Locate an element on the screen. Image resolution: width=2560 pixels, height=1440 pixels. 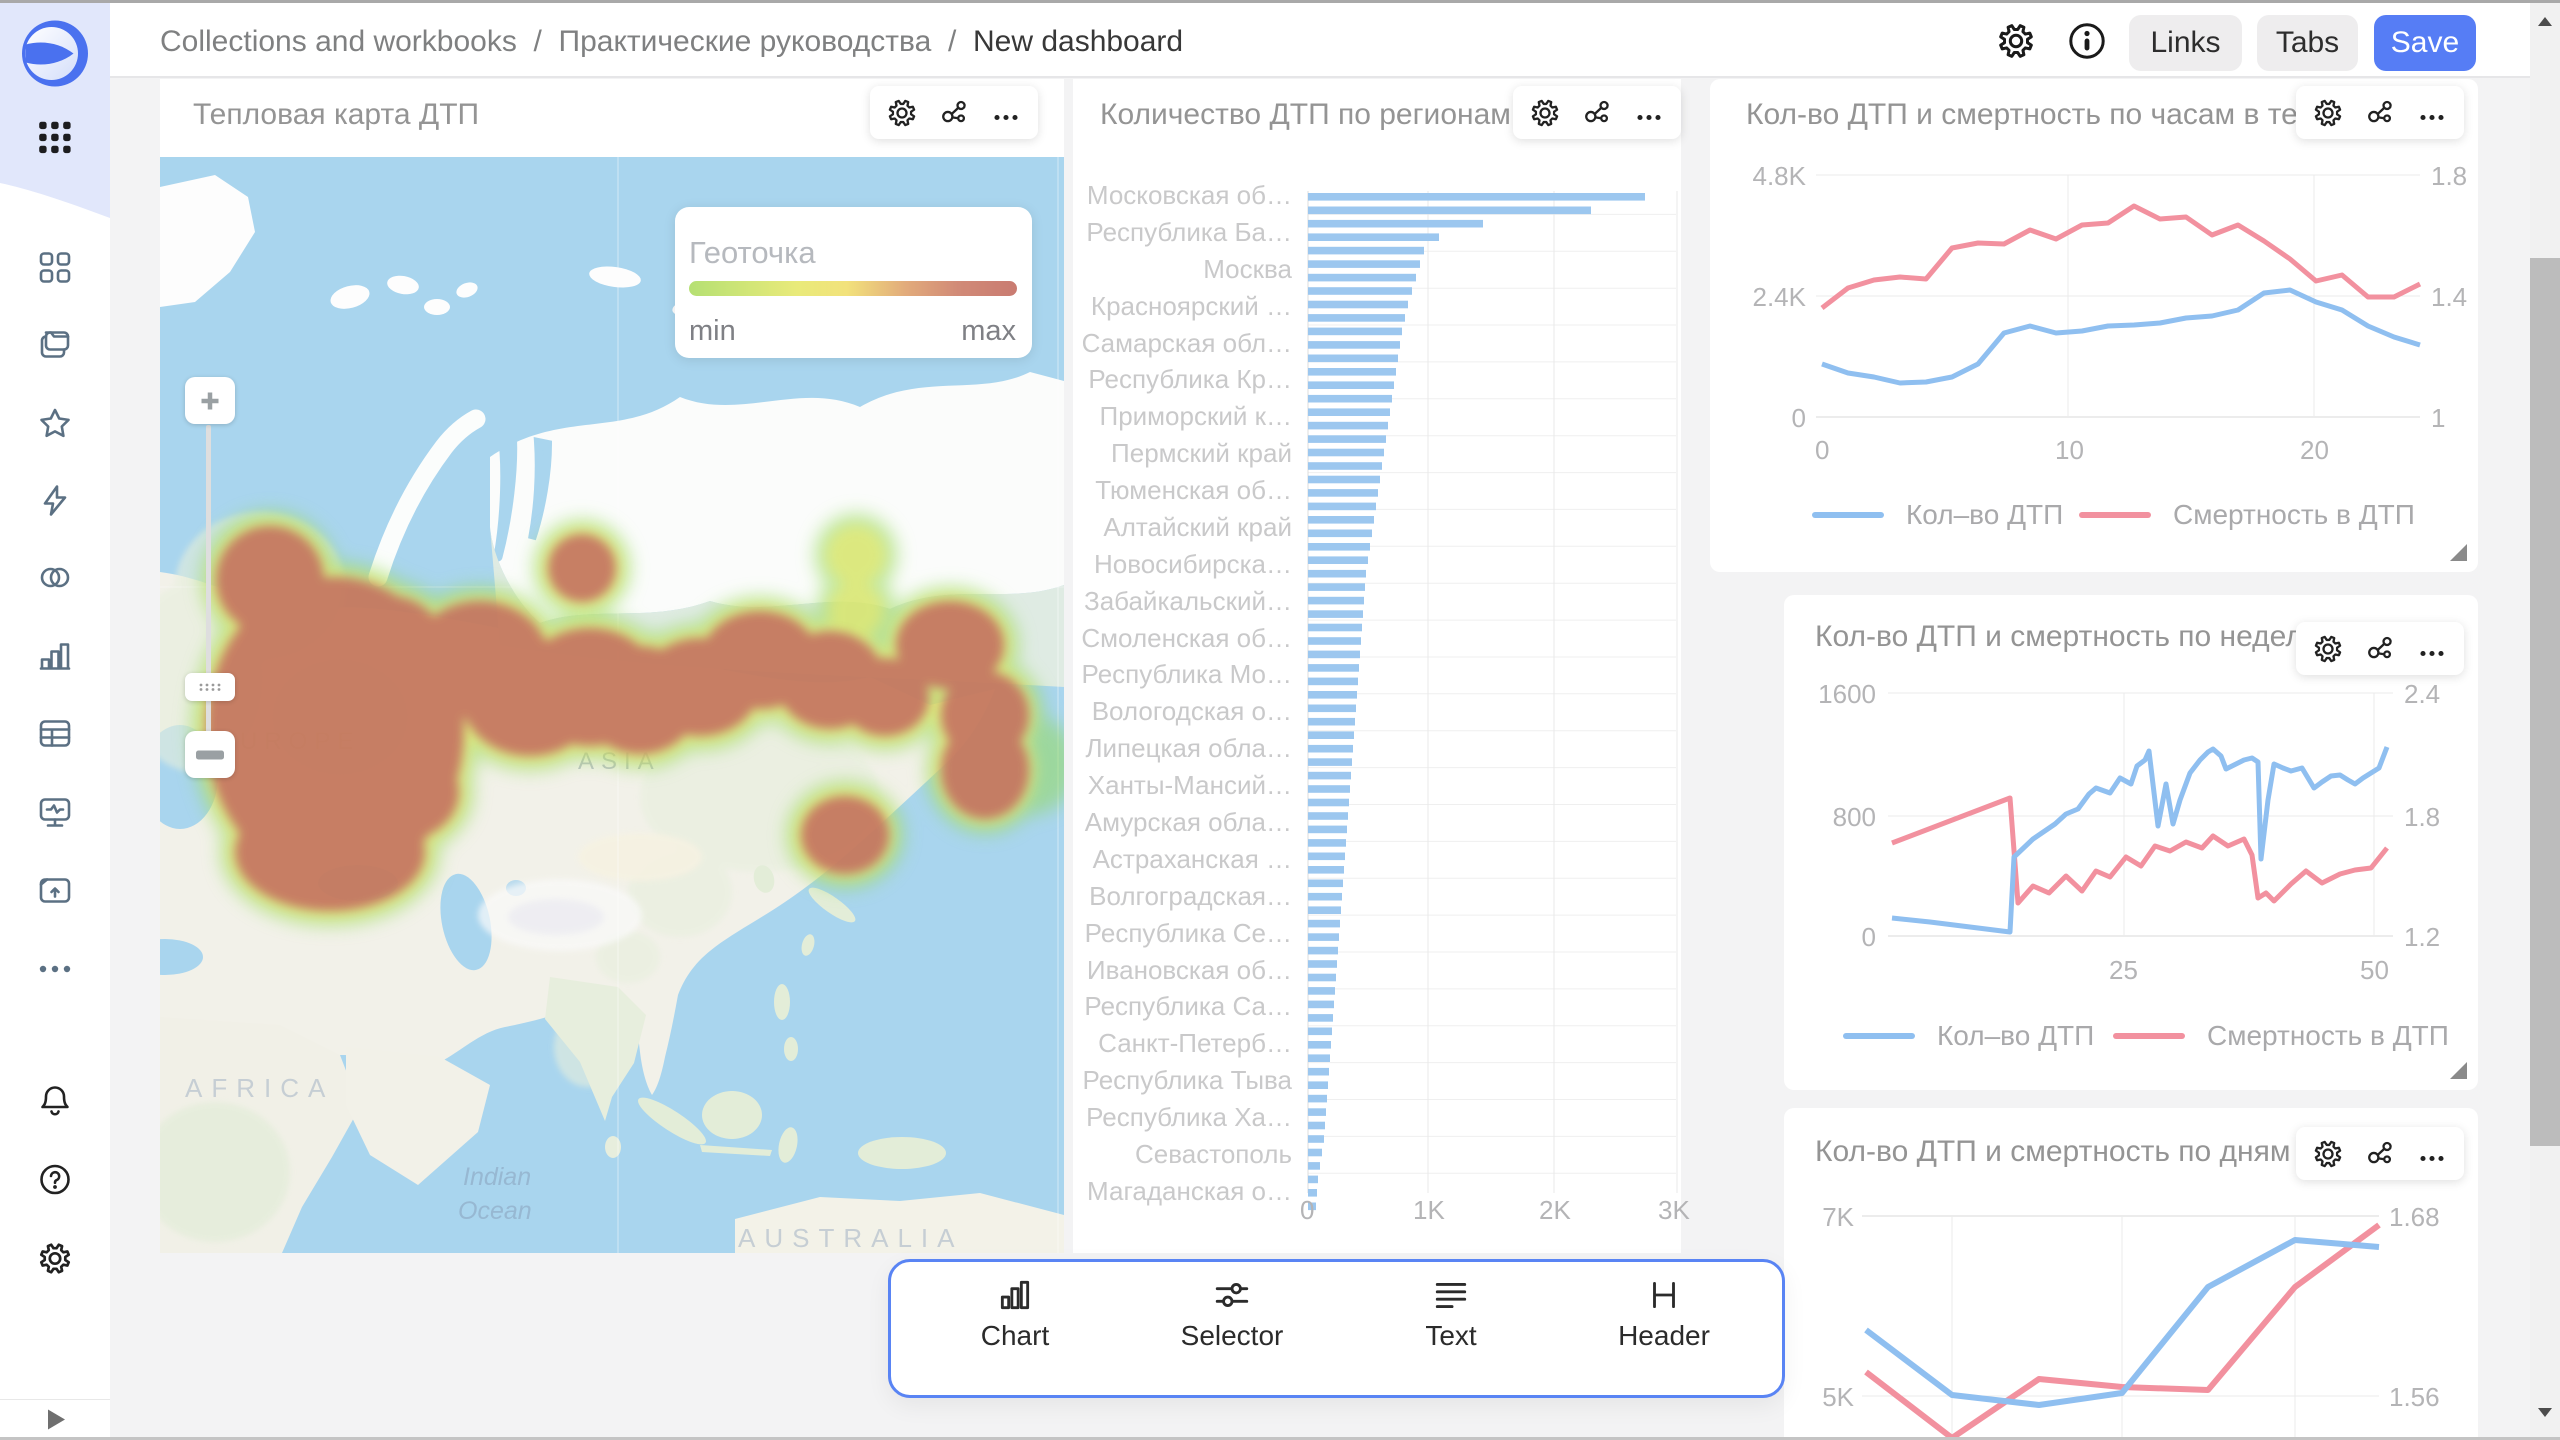
svg-text: Indian is located at coordinates (497, 1177).